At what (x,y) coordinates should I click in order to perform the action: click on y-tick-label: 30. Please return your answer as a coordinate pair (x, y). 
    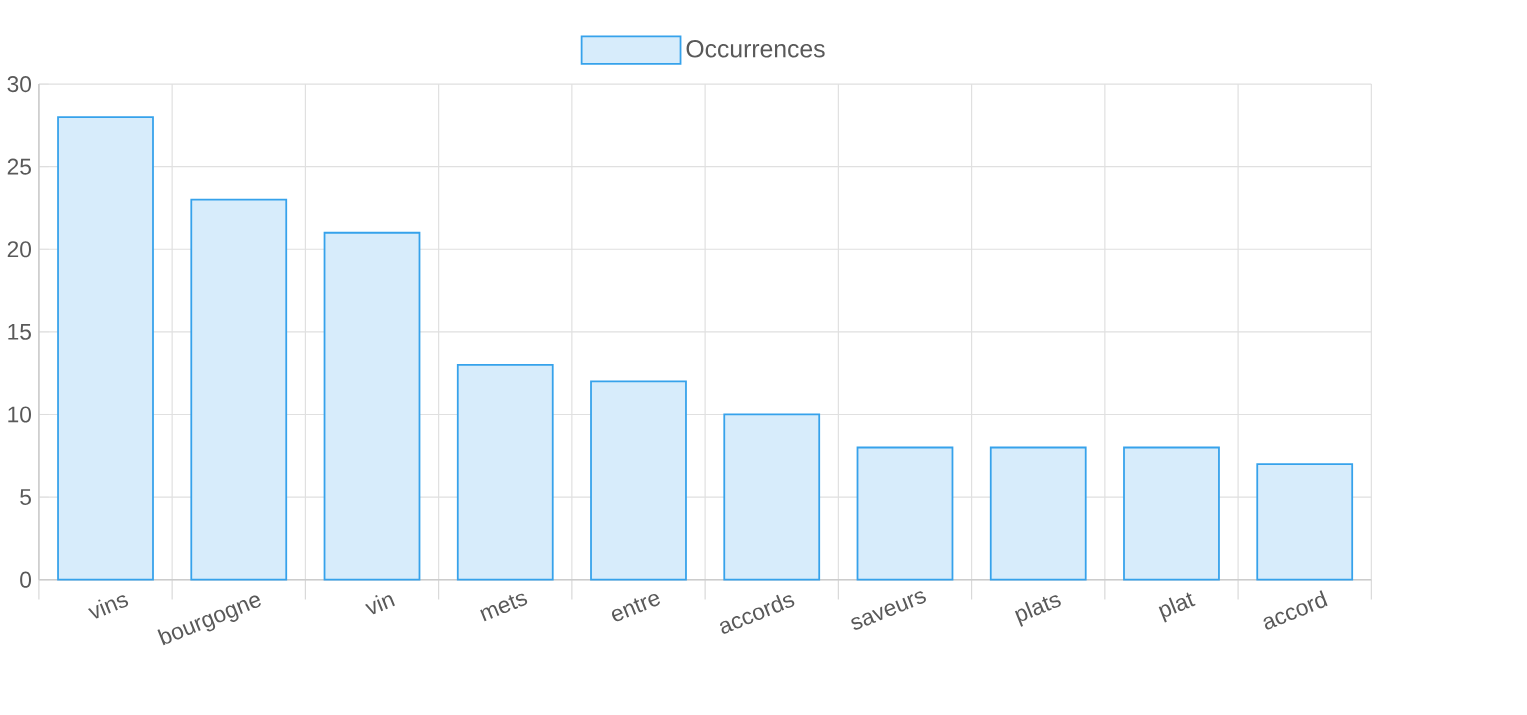
    Looking at the image, I should click on (19, 84).